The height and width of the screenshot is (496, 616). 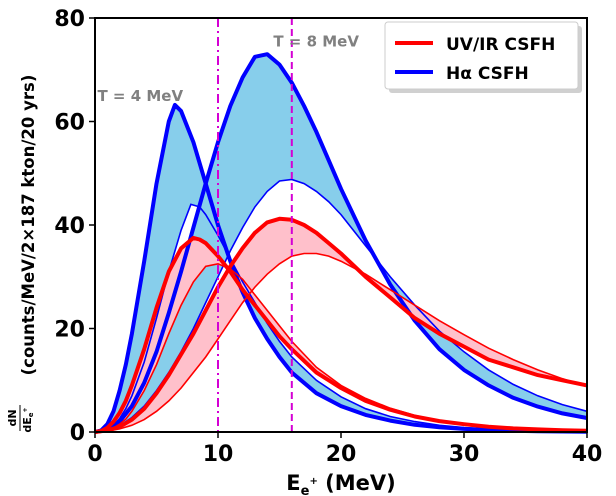 I want to click on legend-box, so click(x=481, y=55).